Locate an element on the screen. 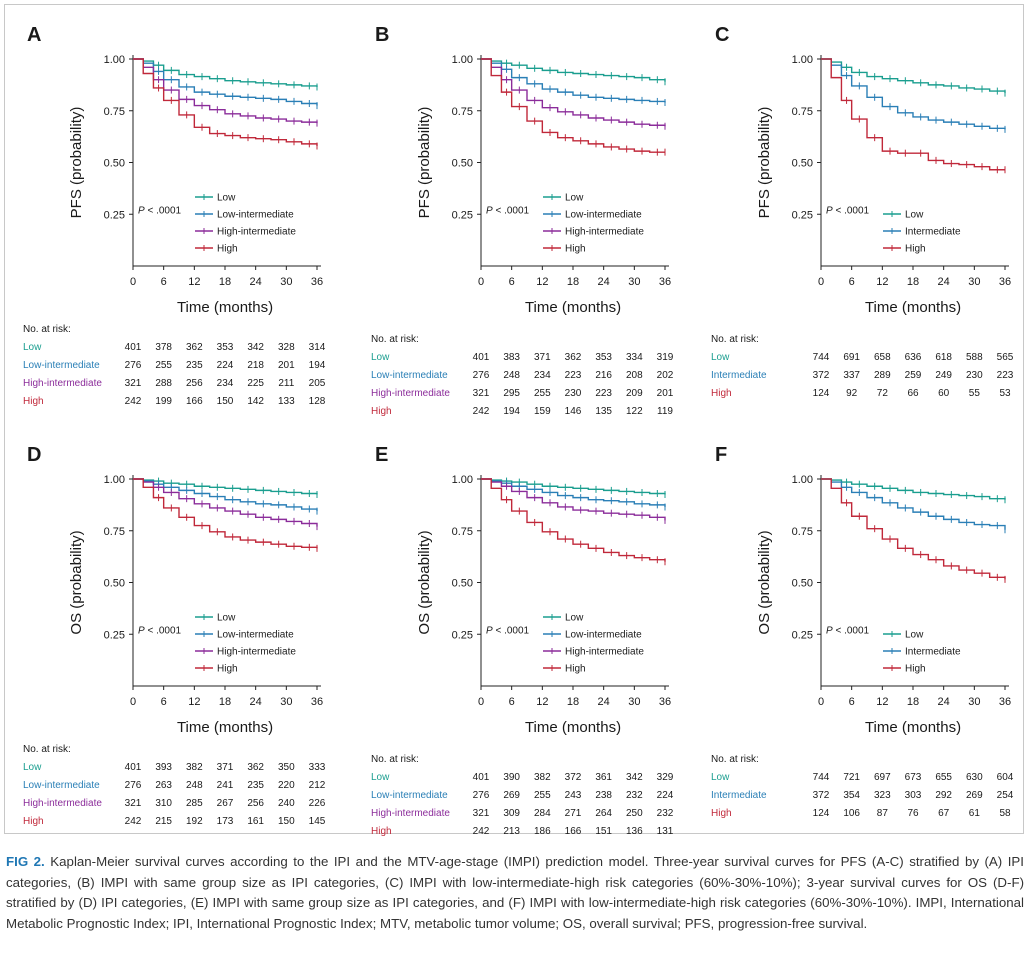 The width and height of the screenshot is (1030, 973). at-risk-value: 202 is located at coordinates (665, 375).